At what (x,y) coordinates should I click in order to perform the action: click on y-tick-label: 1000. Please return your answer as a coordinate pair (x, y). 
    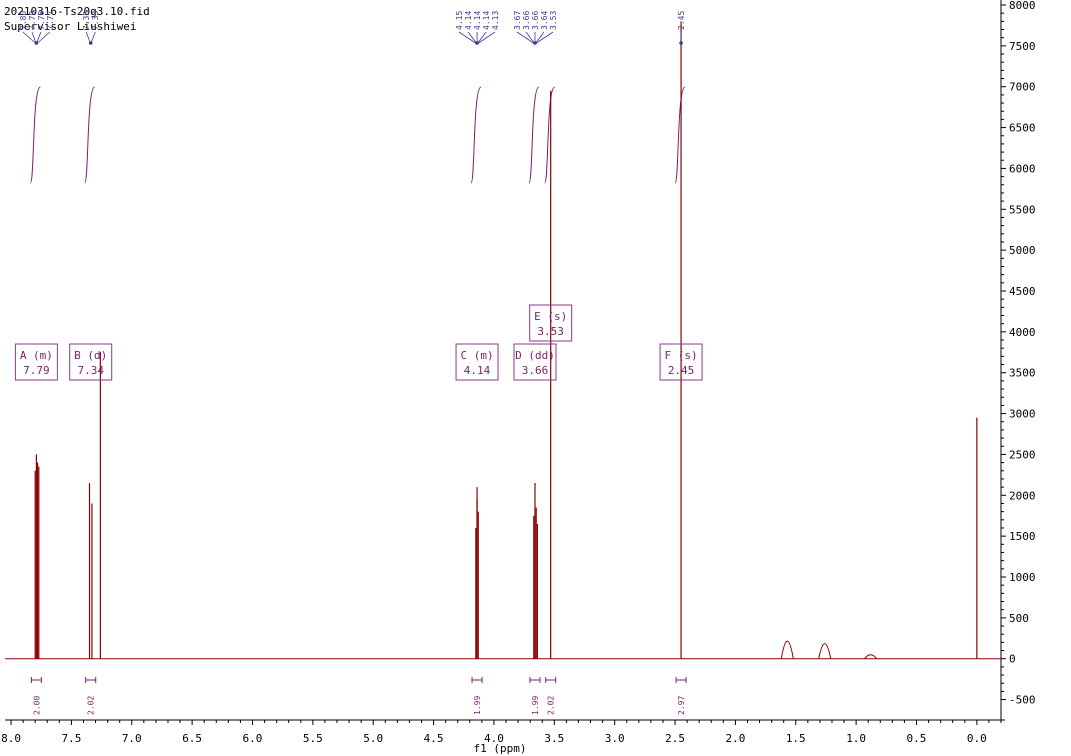
    Looking at the image, I should click on (1022, 577).